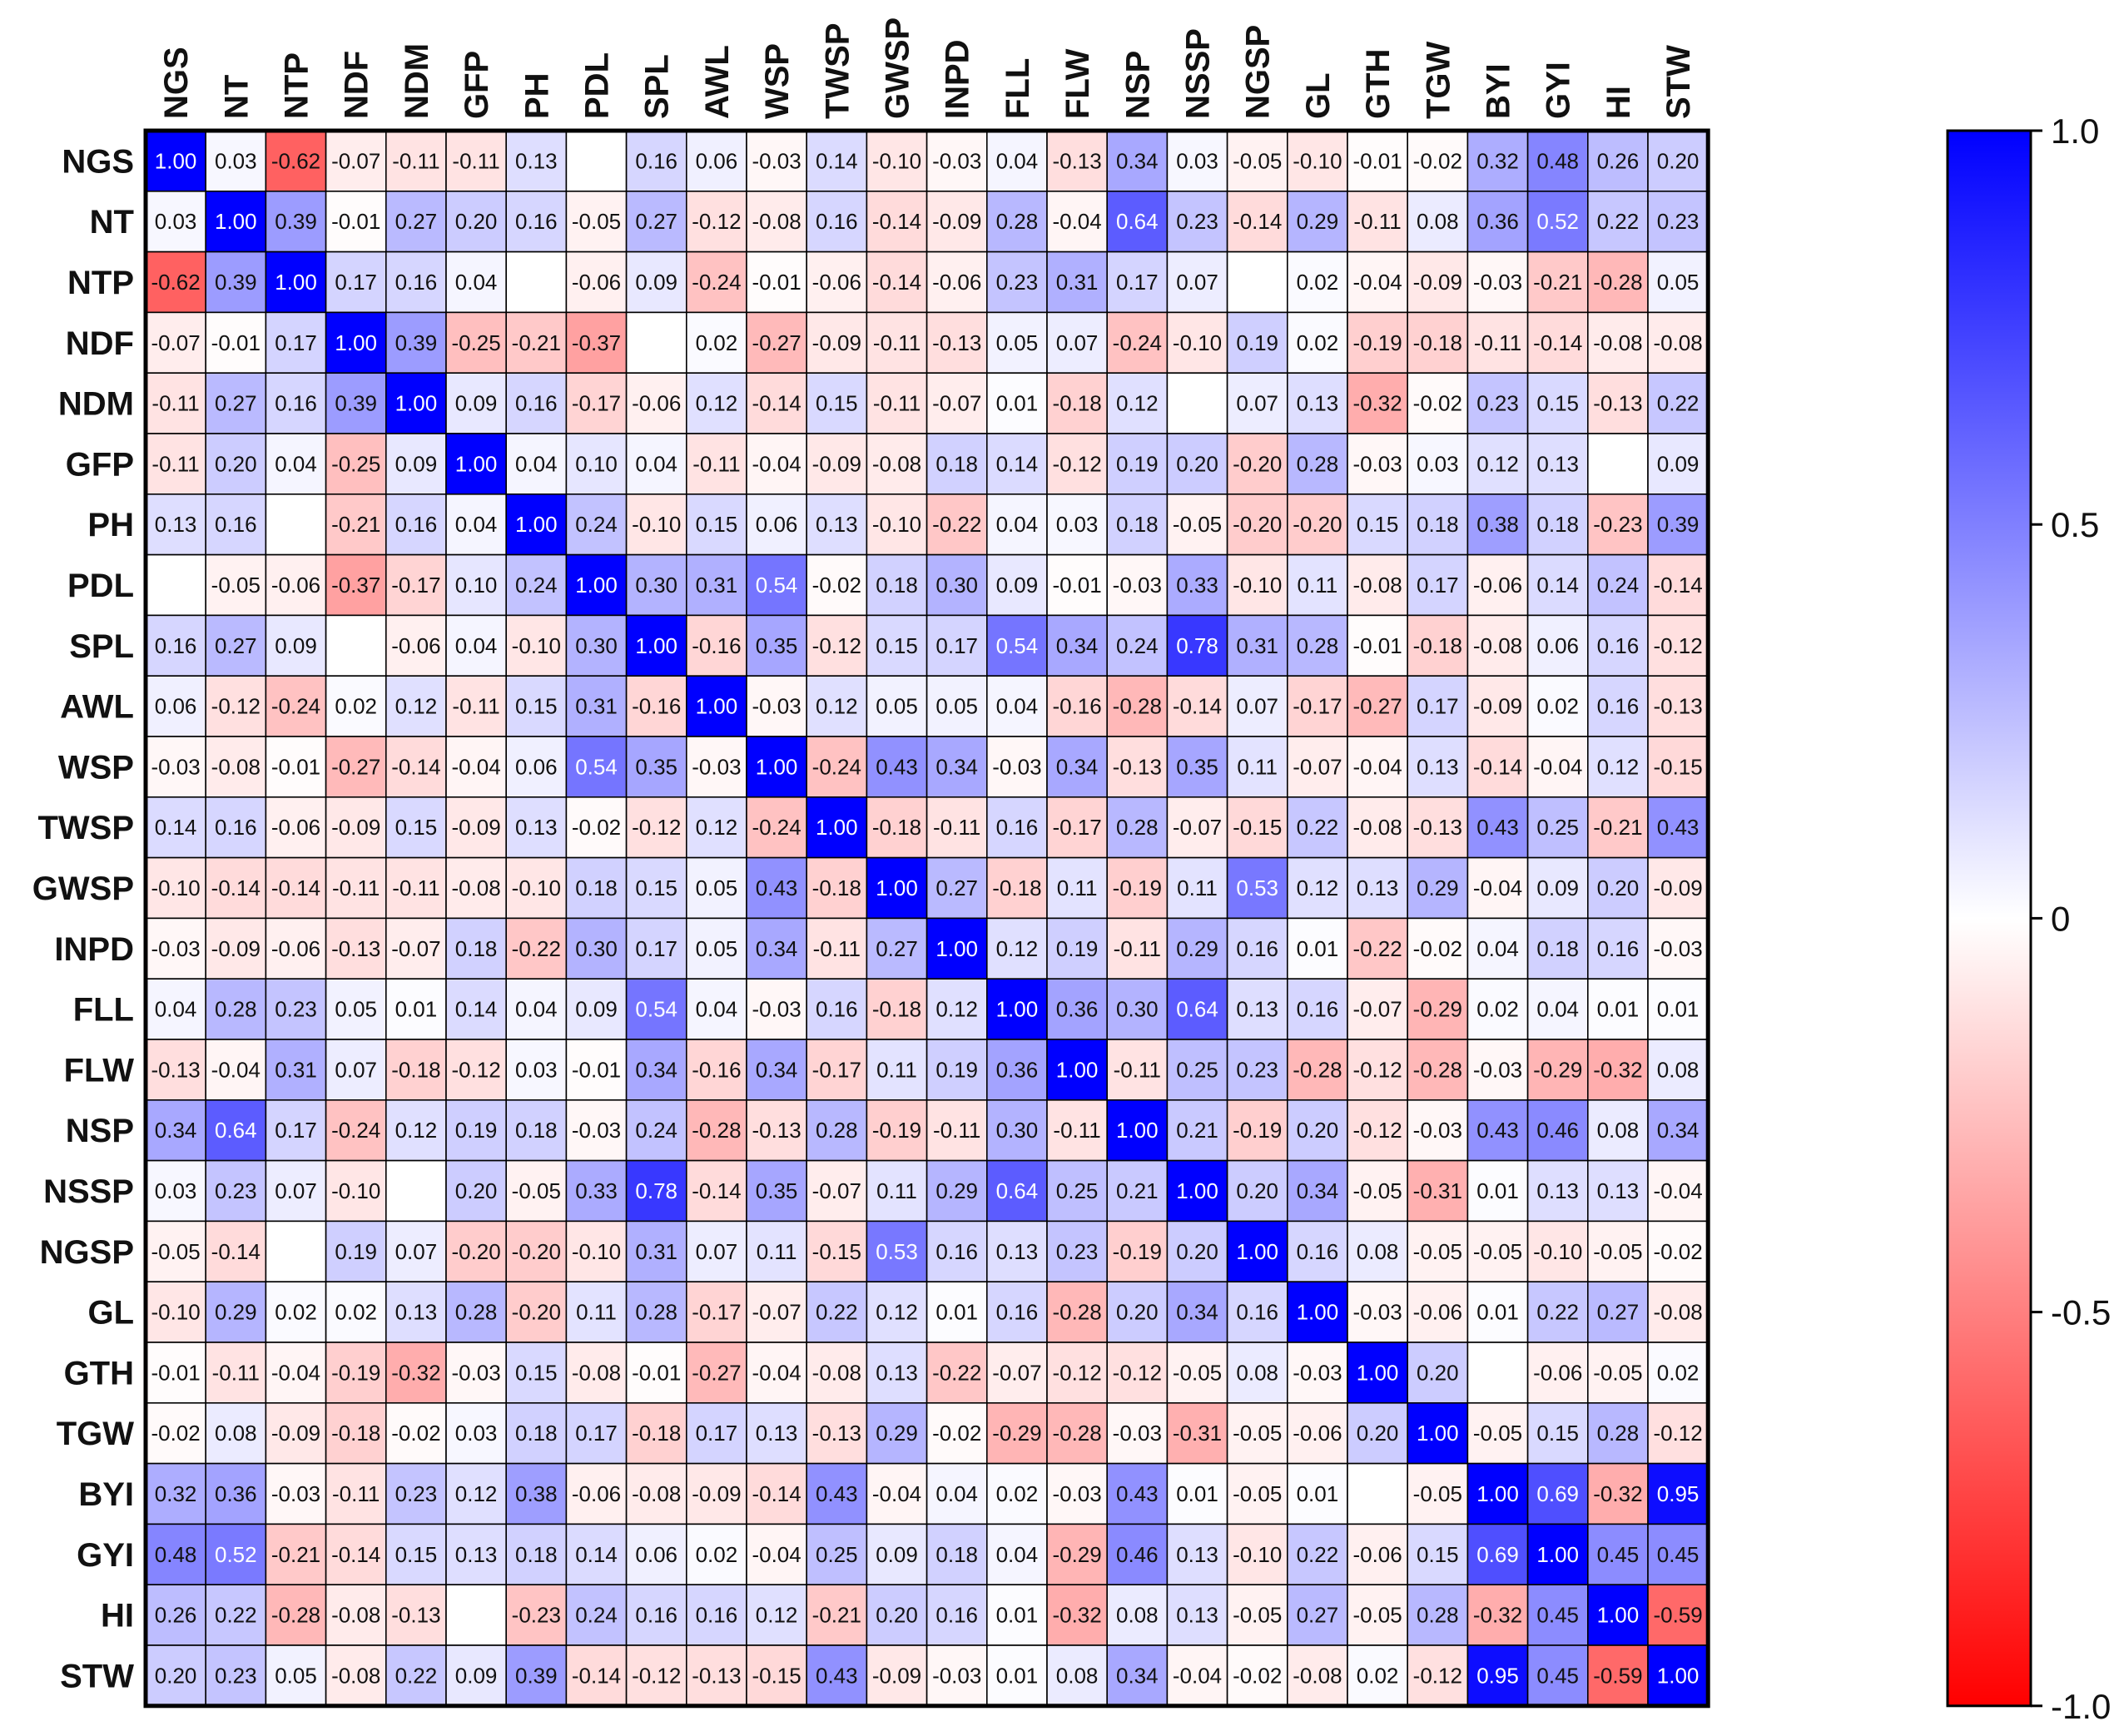 This screenshot has height=1736, width=2114. What do you see at coordinates (236, 767) in the screenshot?
I see `cell-value-label: -0.08` at bounding box center [236, 767].